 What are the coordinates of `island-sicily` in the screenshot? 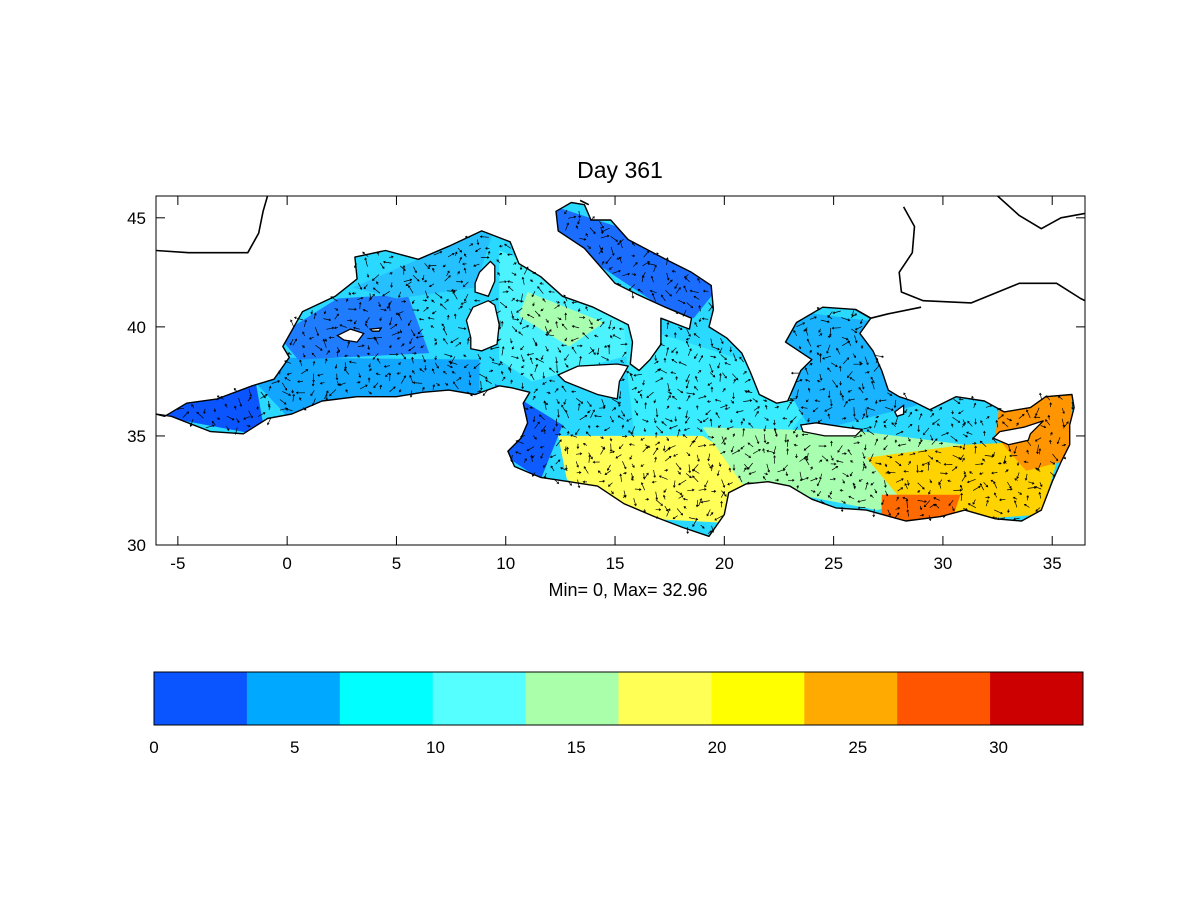 It's located at (593, 381).